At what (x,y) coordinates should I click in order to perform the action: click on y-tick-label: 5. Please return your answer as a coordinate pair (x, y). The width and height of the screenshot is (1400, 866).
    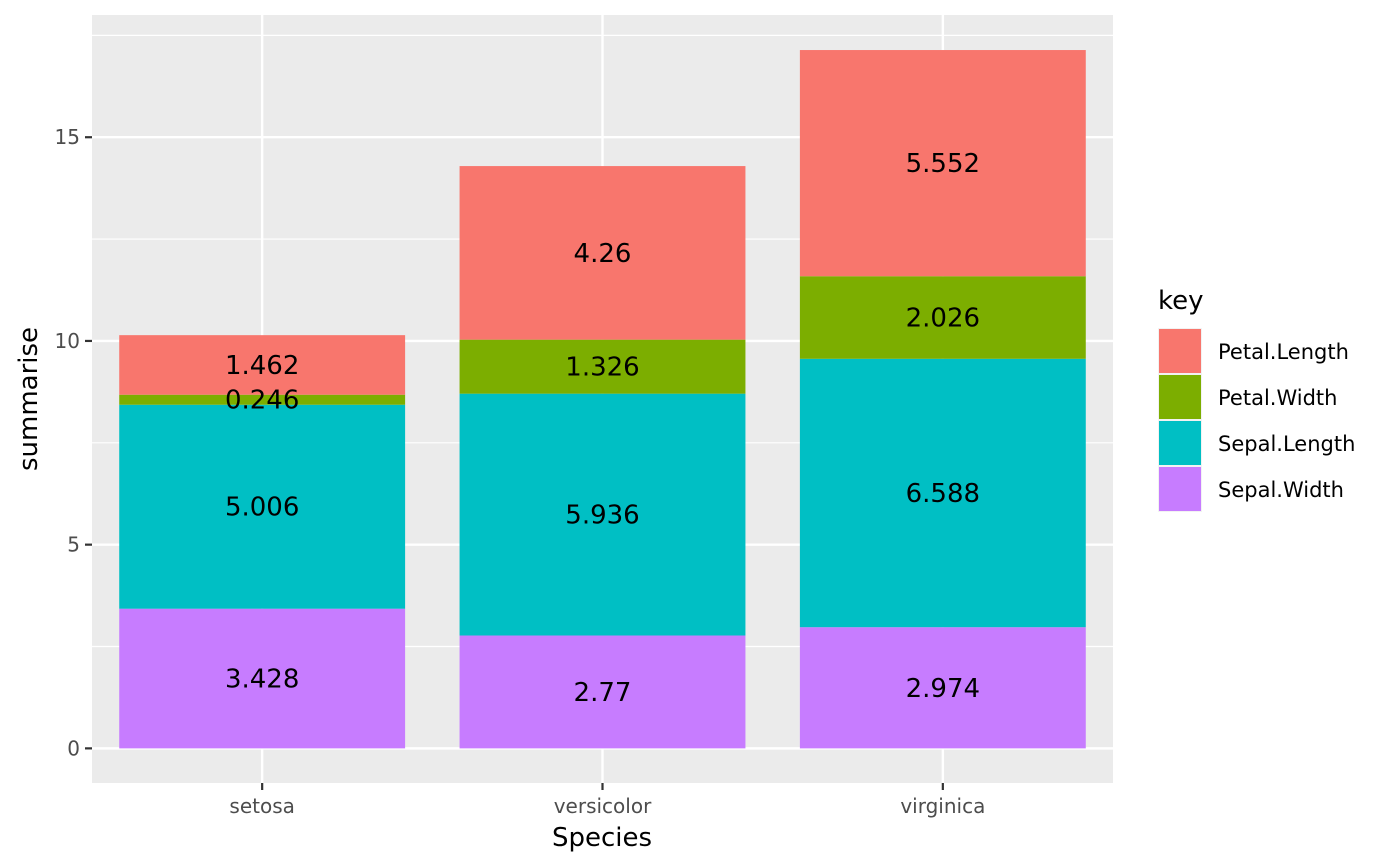
    Looking at the image, I should click on (73, 545).